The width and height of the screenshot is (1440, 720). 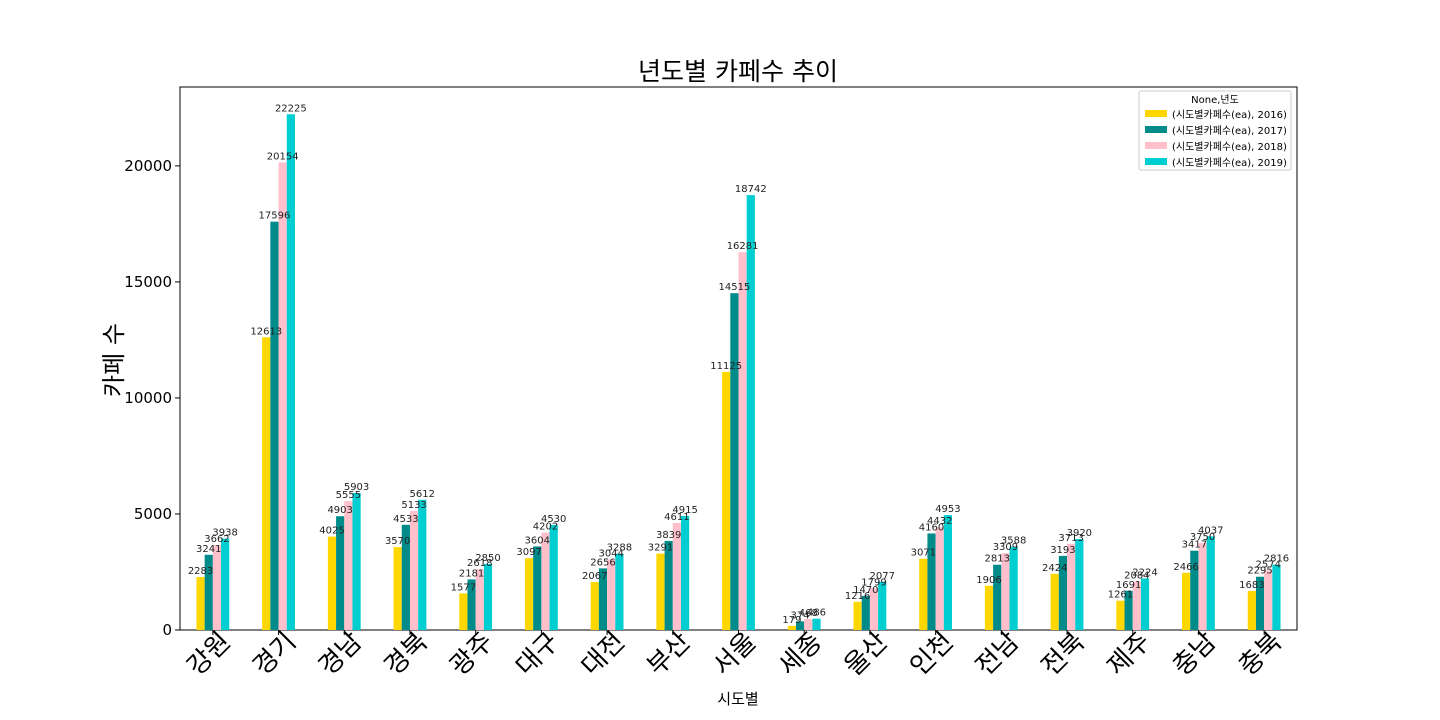 What do you see at coordinates (216, 539) in the screenshot?
I see `data-label: 3662` at bounding box center [216, 539].